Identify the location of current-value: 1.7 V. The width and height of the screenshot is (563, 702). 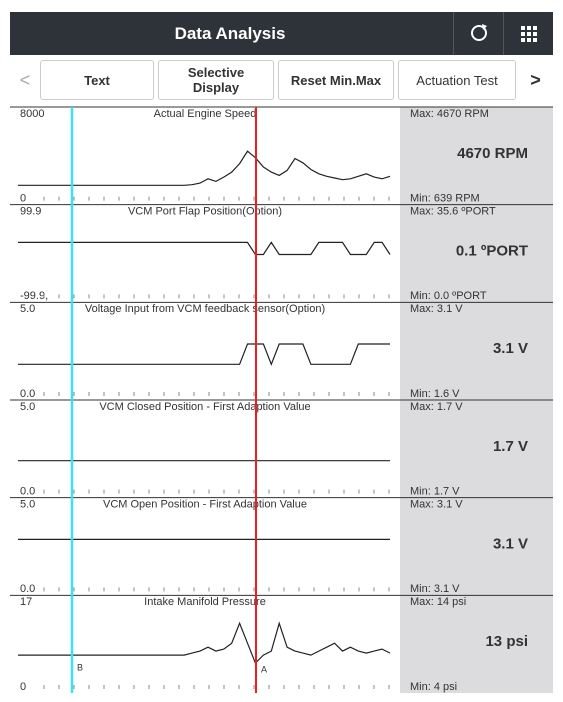
(510, 446).